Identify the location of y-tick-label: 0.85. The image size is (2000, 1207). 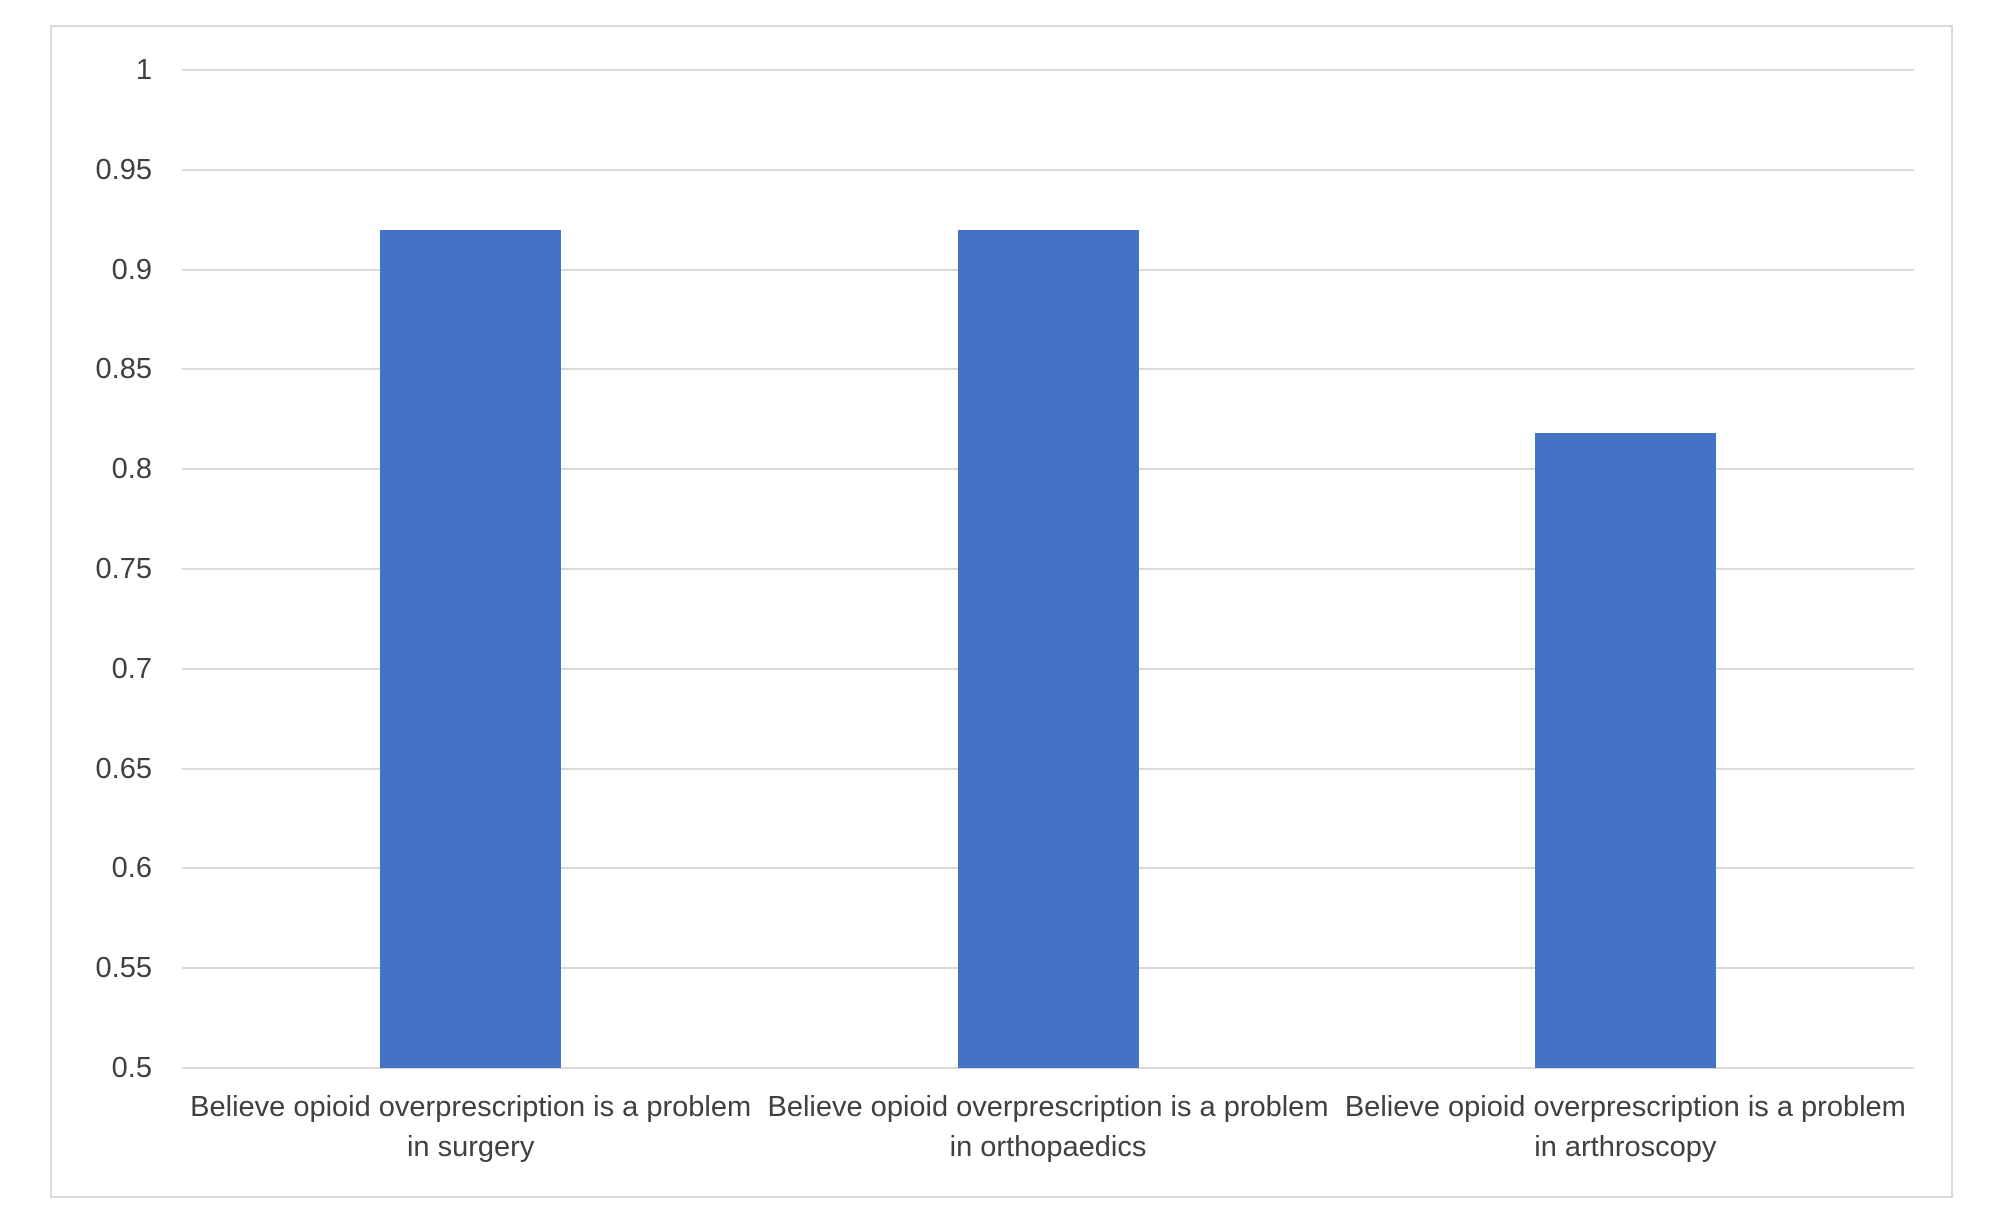
(123, 369).